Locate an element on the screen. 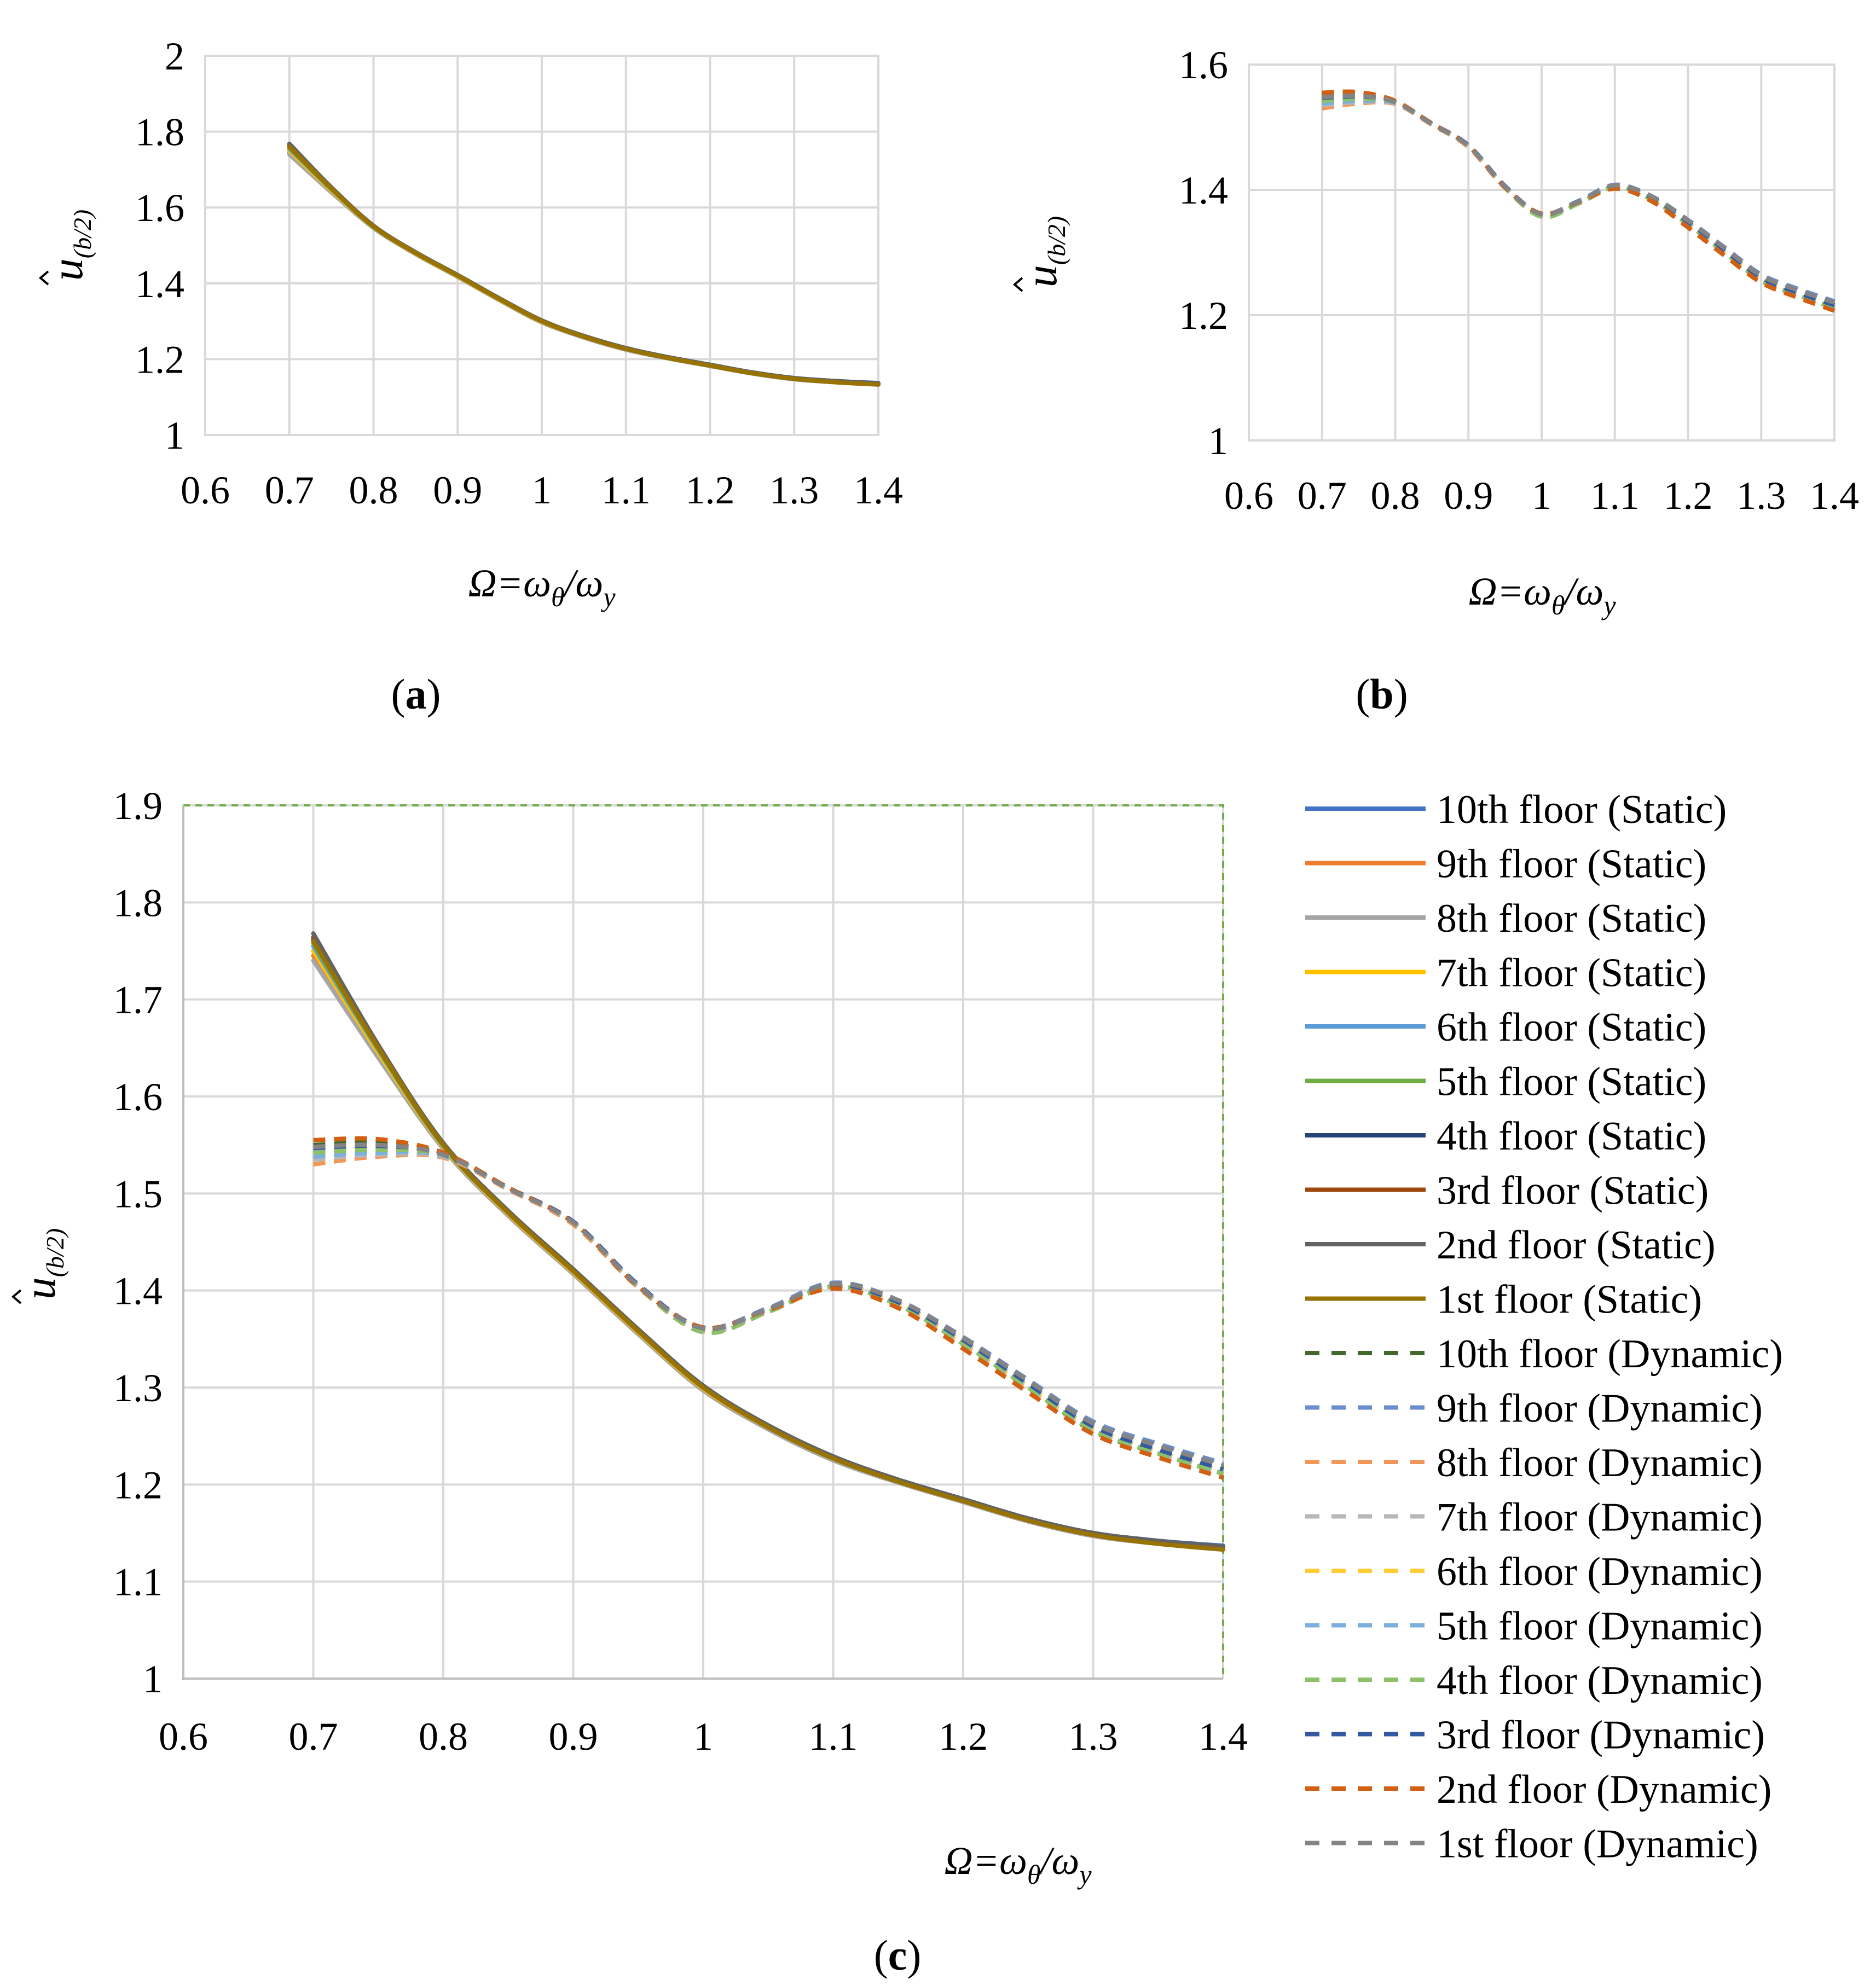  legend-item: 9th floor (Static) is located at coordinates (1505, 865).